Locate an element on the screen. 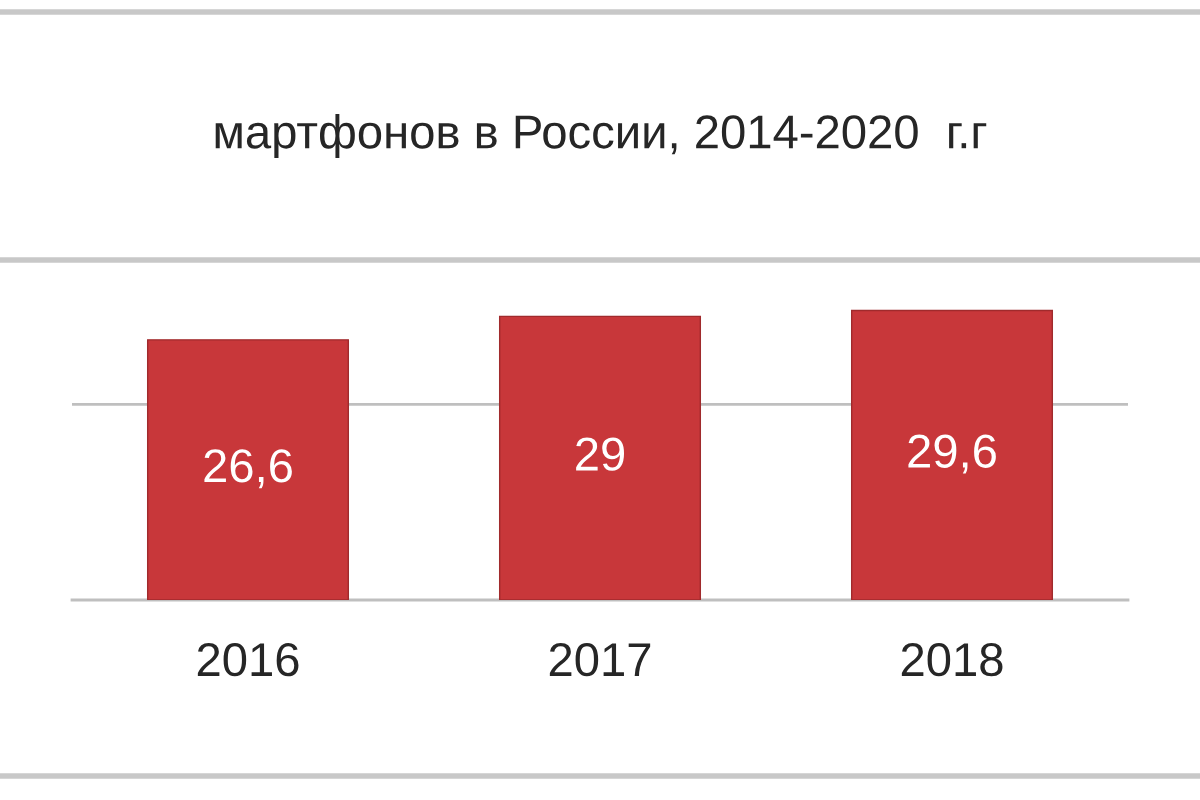 This screenshot has width=1200, height=800. data-label: 29,6 is located at coordinates (952, 454).